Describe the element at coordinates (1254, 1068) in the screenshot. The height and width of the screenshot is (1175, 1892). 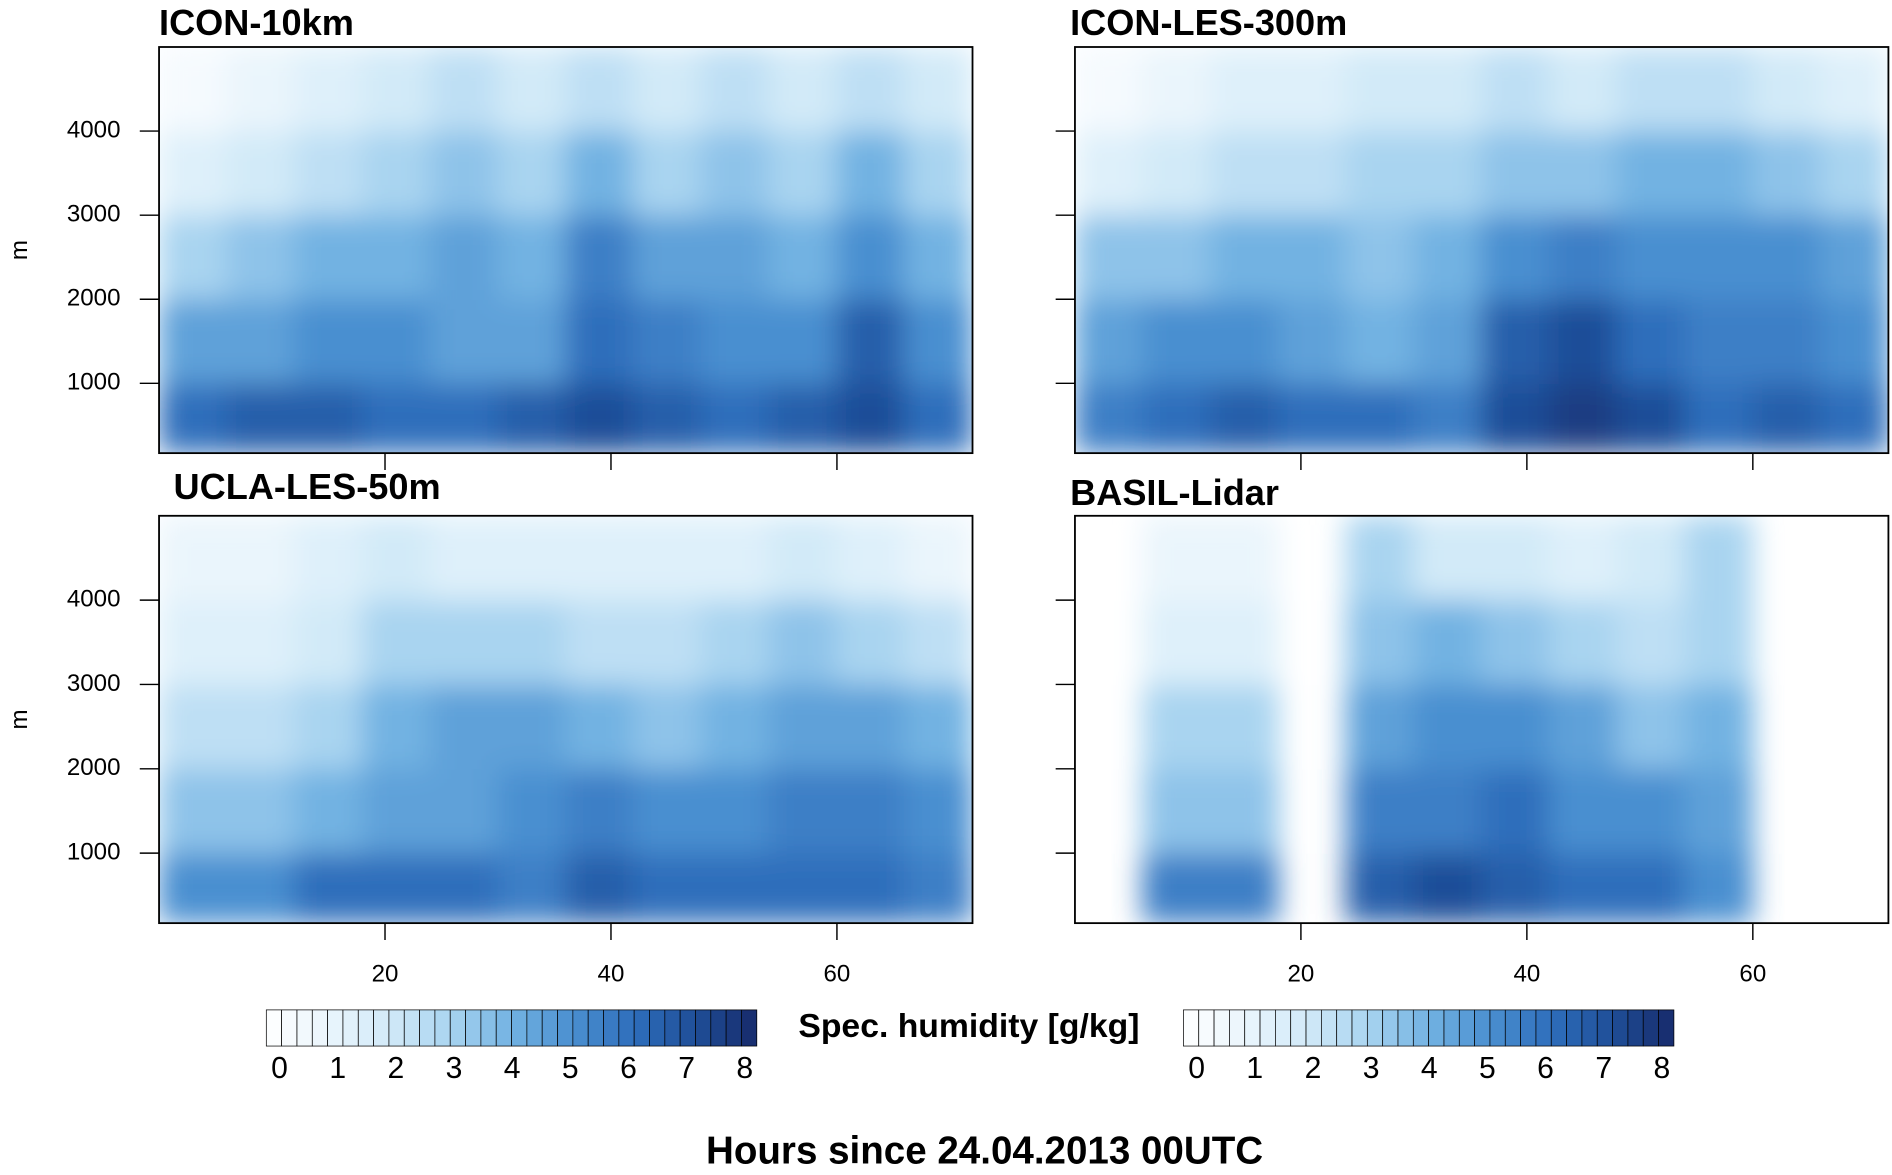
I see `colorbar-tick-label: 1` at that location.